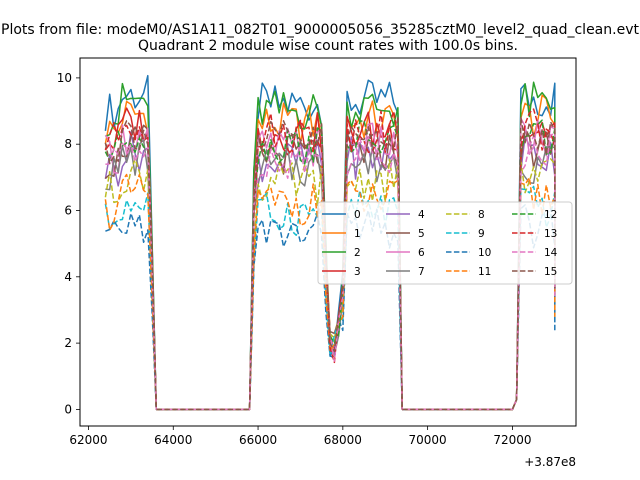 The width and height of the screenshot is (640, 480). Describe the element at coordinates (258, 440) in the screenshot. I see `x-tick-label: 66000` at that location.